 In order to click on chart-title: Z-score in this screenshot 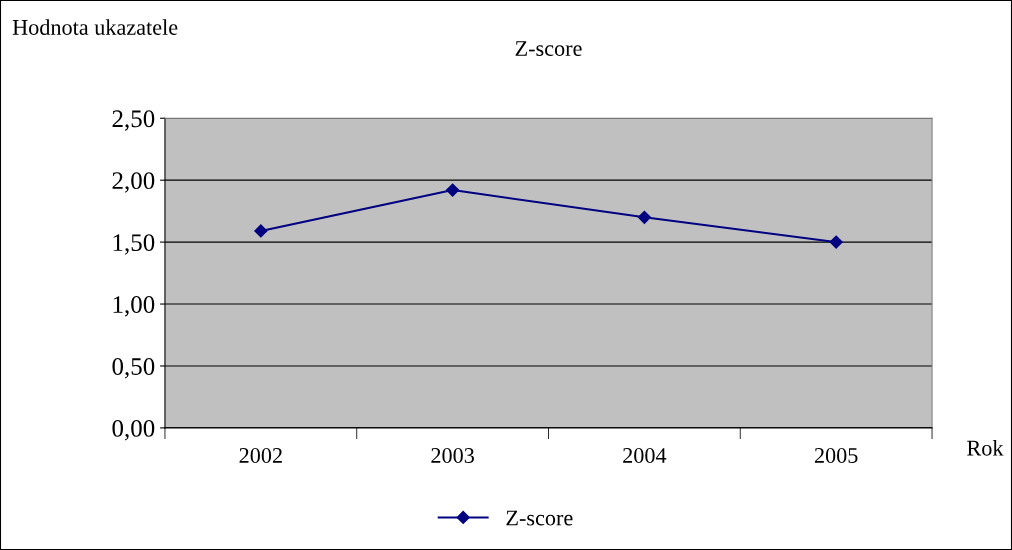, I will do `click(548, 48)`.